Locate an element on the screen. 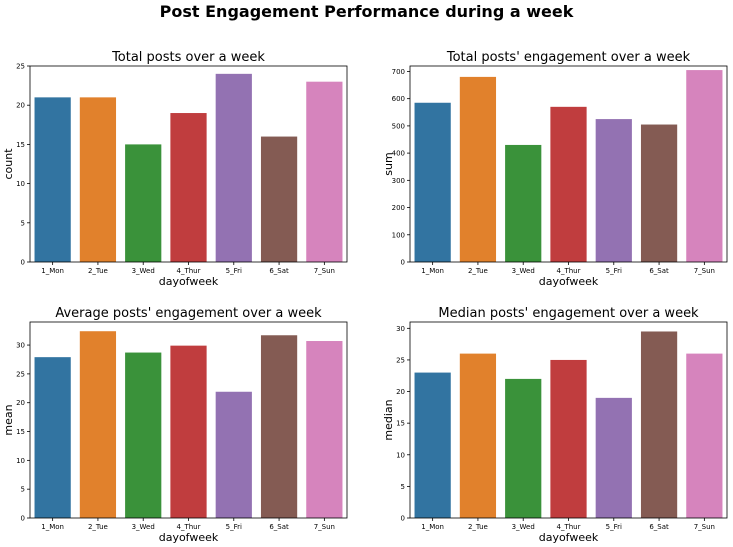 The image size is (733, 547). y-tick-label: 700 is located at coordinates (398, 72).